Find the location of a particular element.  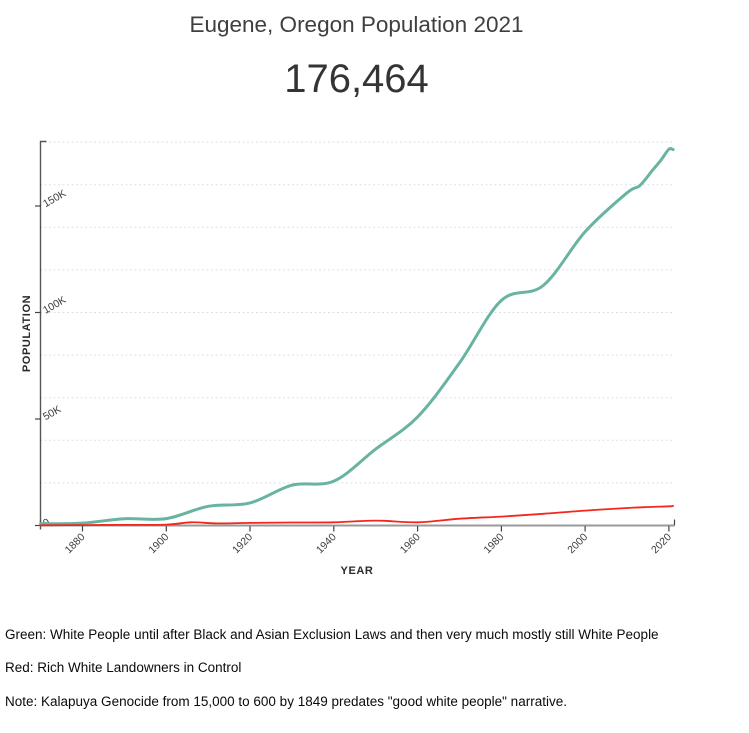

y-tick-label: 50K is located at coordinates (52, 413).